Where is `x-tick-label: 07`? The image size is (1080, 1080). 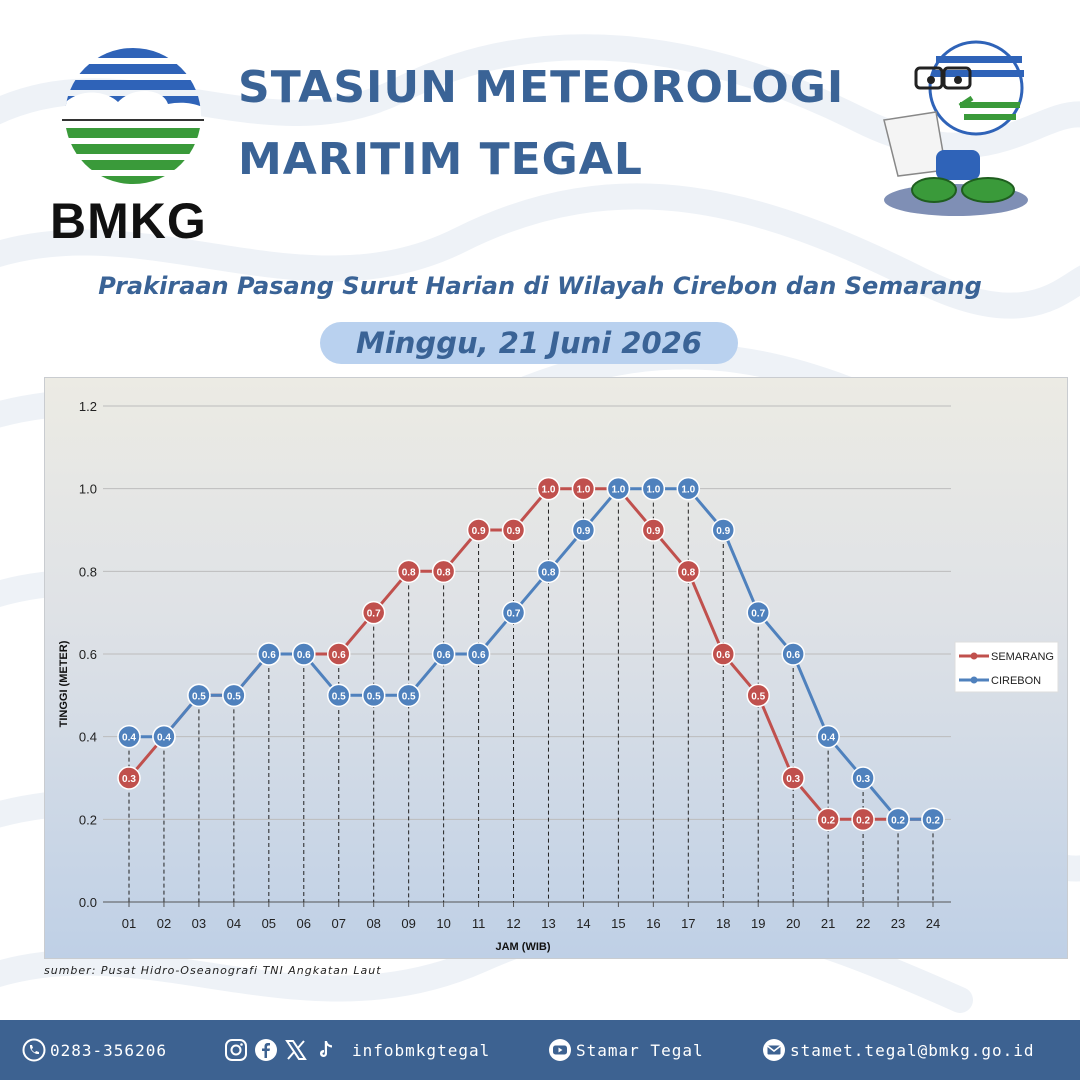
x-tick-label: 07 is located at coordinates (339, 923).